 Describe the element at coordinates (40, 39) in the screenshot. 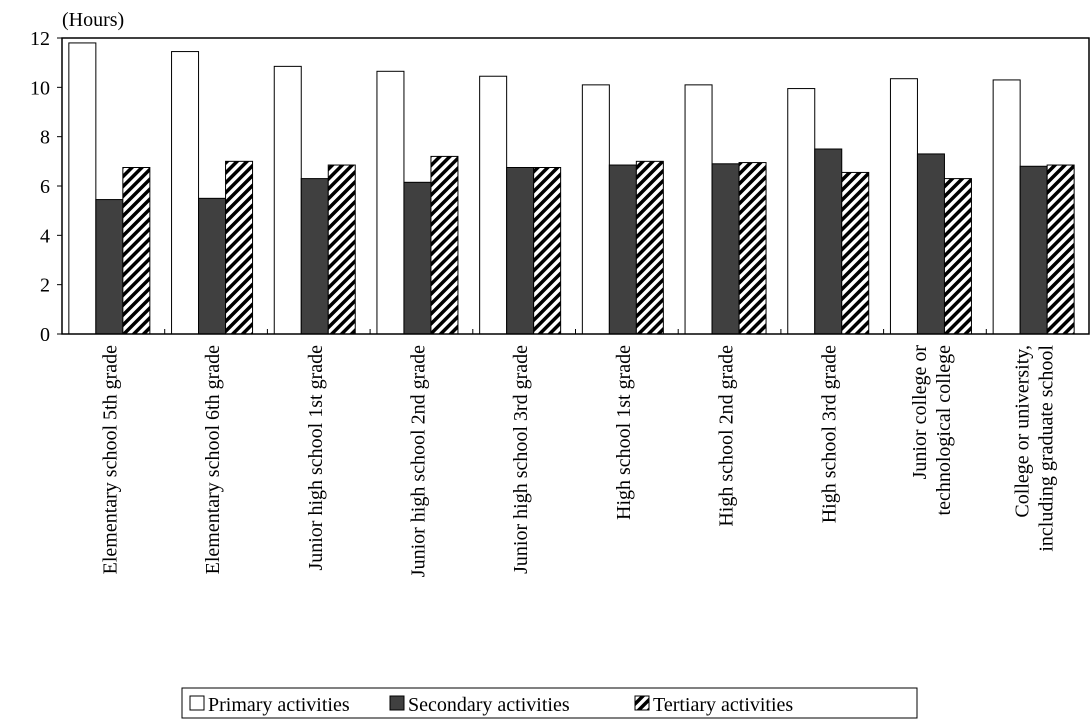

I see `y-tick-label: 12` at that location.